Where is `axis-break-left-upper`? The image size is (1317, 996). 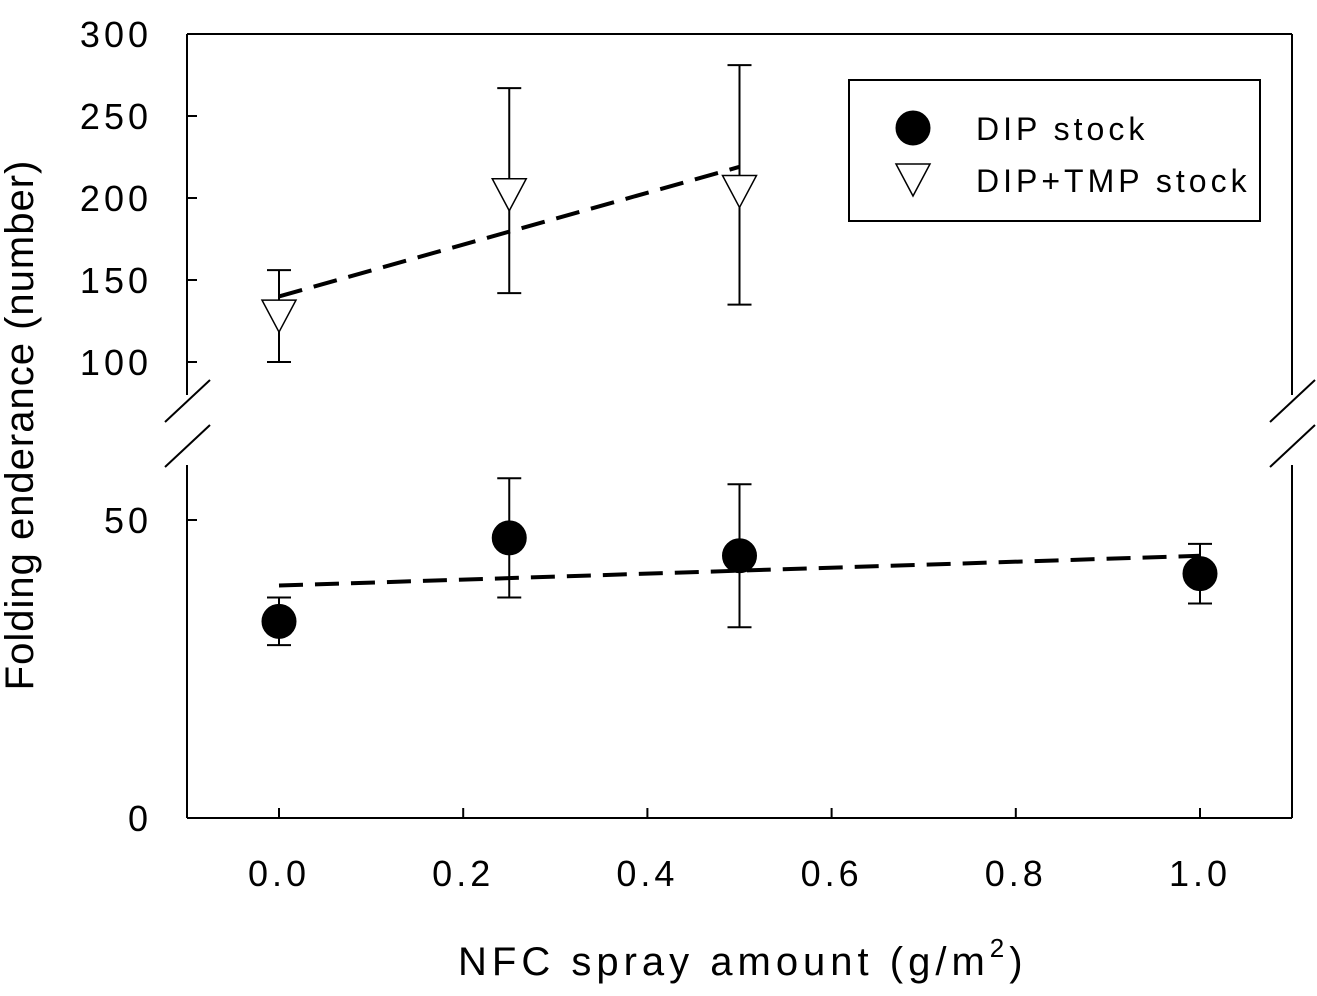 axis-break-left-upper is located at coordinates (187, 401).